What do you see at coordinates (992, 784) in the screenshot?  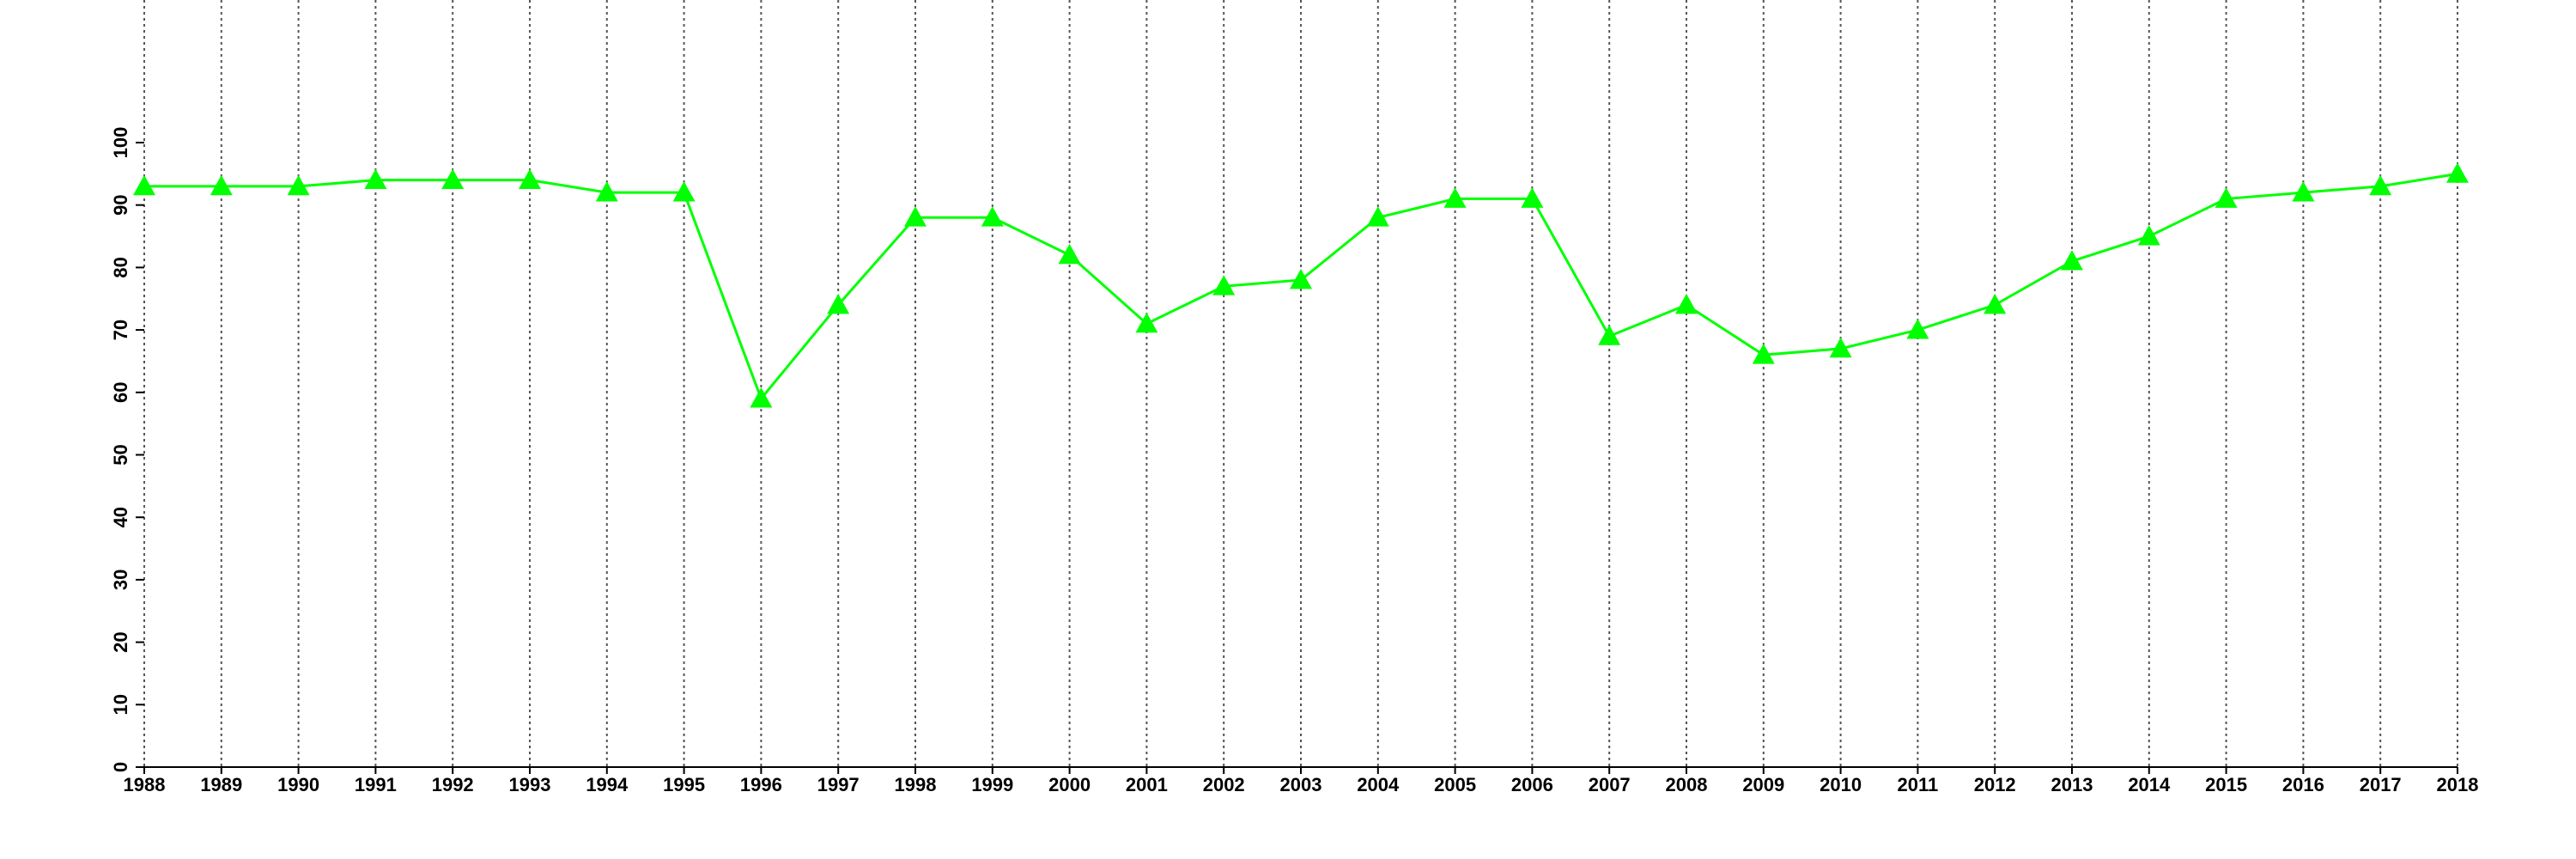 I see `x-tick-label: 1999` at bounding box center [992, 784].